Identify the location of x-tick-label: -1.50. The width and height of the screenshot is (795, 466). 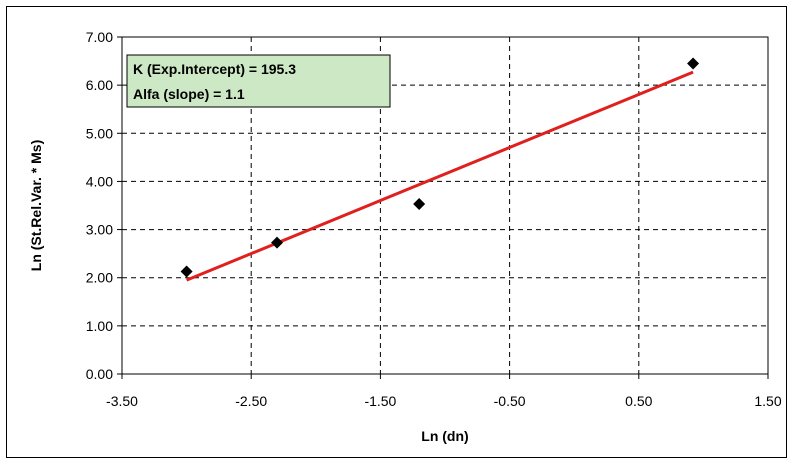
(380, 401).